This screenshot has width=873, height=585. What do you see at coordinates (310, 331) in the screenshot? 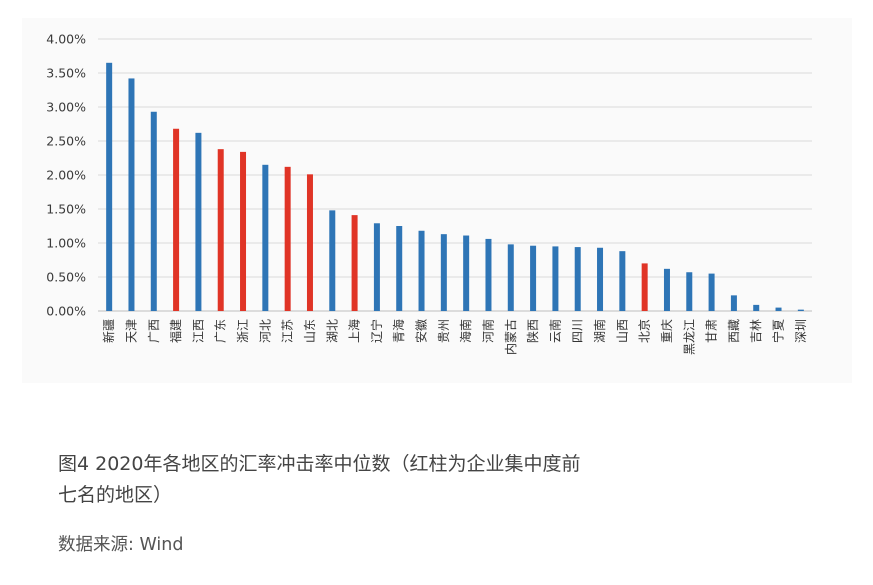
I see `x-tick-label: 山东` at bounding box center [310, 331].